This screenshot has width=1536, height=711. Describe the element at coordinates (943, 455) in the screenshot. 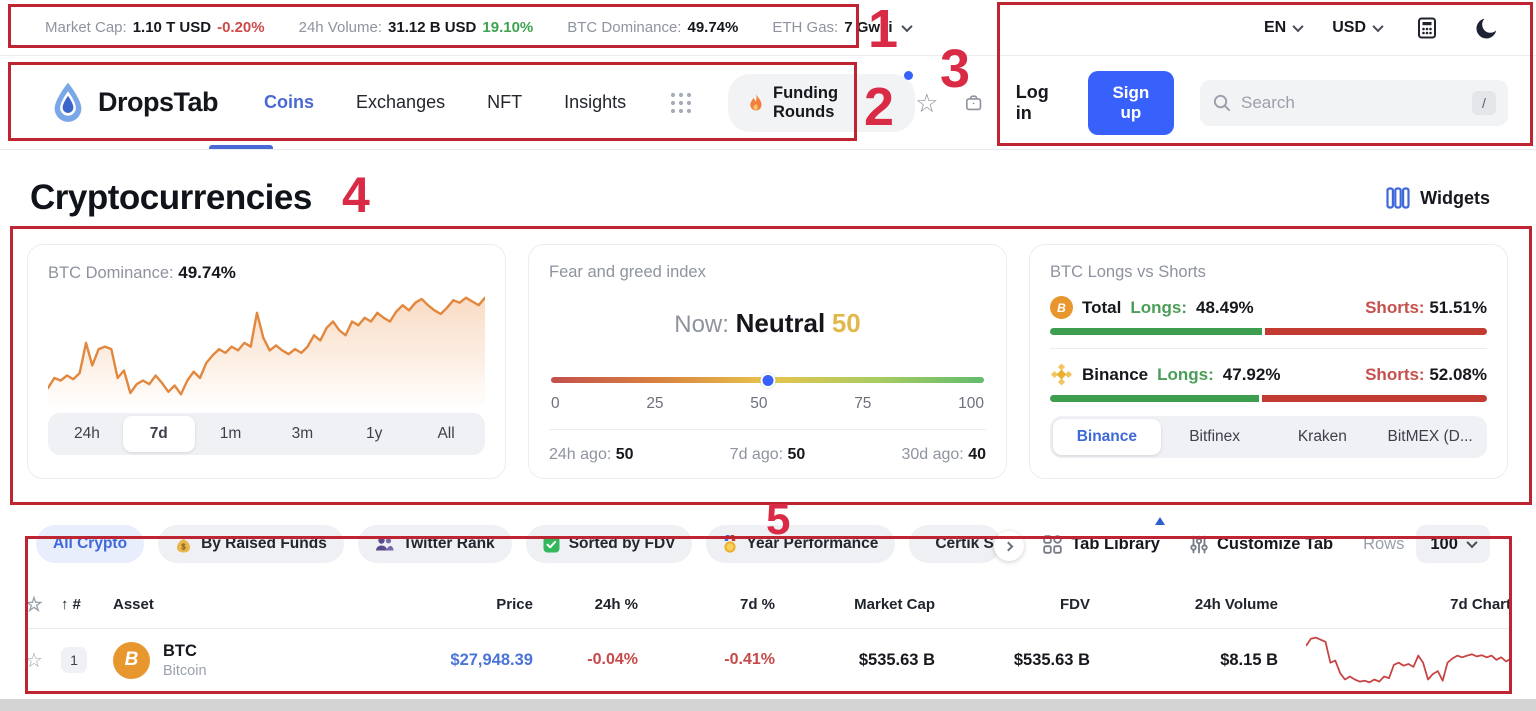

I see `history-30d: 30d ago: 40` at that location.